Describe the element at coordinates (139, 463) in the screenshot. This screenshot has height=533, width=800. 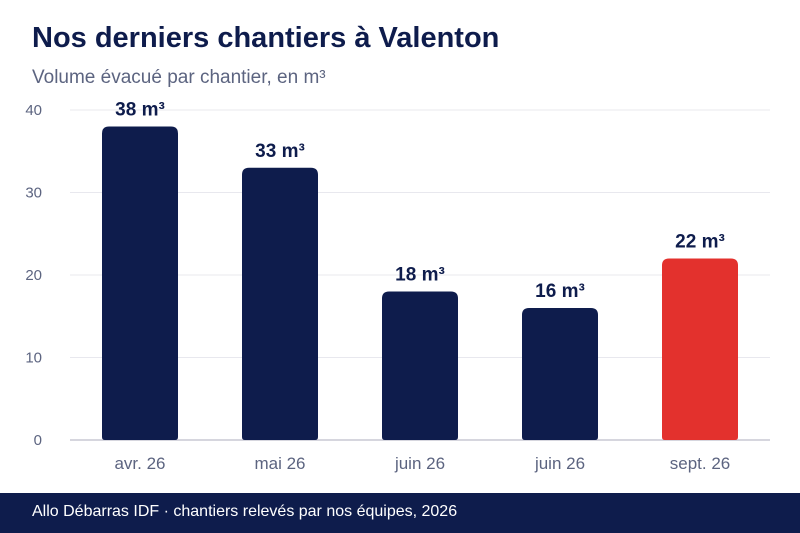
I see `x-category-label: avr. 26` at that location.